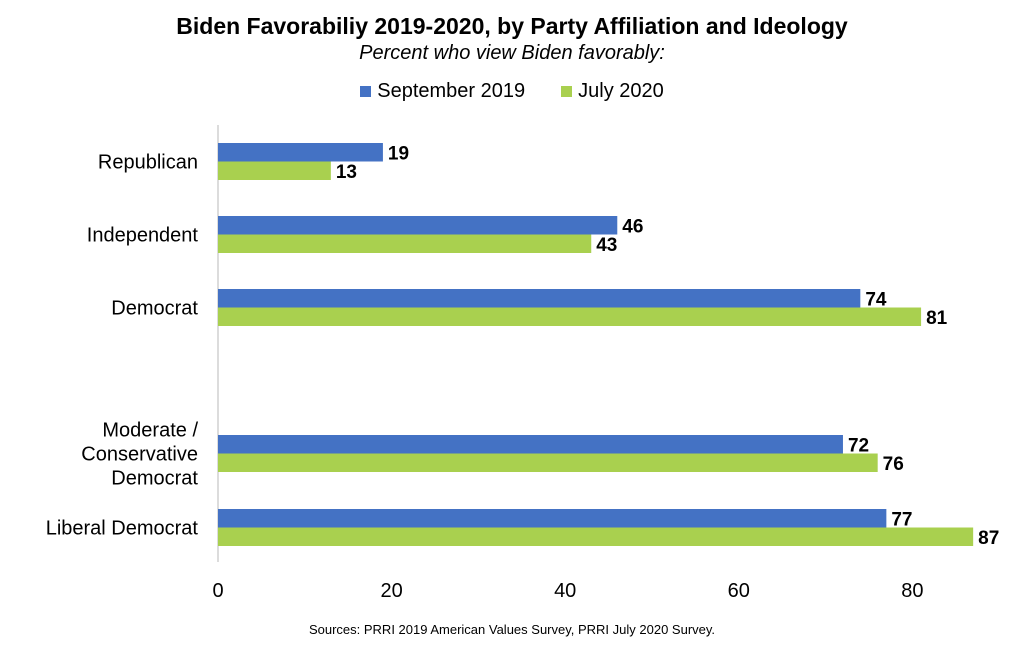 The image size is (1024, 660). What do you see at coordinates (217, 591) in the screenshot?
I see `x-tick-label: 0` at bounding box center [217, 591].